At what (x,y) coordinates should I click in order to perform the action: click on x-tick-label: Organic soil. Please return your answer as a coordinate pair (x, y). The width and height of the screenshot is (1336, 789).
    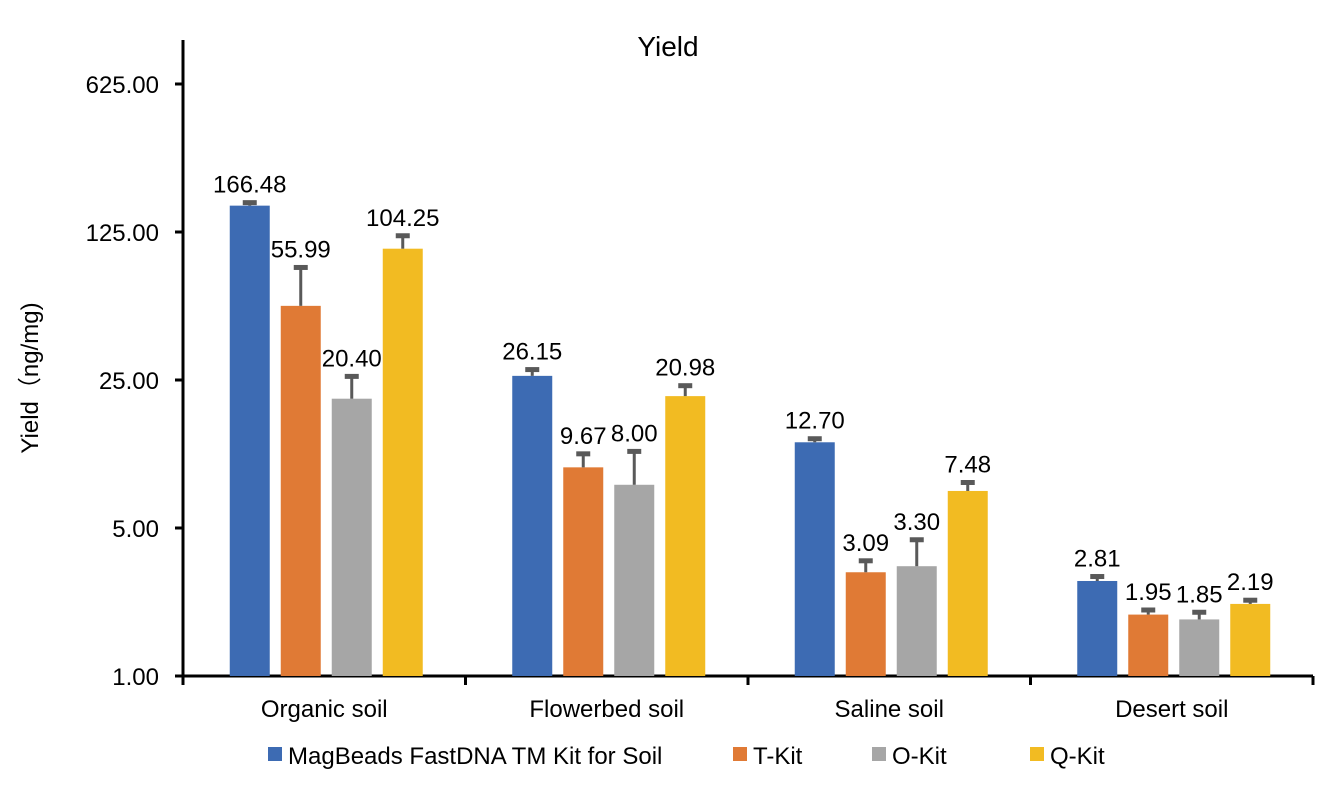
    Looking at the image, I should click on (324, 709).